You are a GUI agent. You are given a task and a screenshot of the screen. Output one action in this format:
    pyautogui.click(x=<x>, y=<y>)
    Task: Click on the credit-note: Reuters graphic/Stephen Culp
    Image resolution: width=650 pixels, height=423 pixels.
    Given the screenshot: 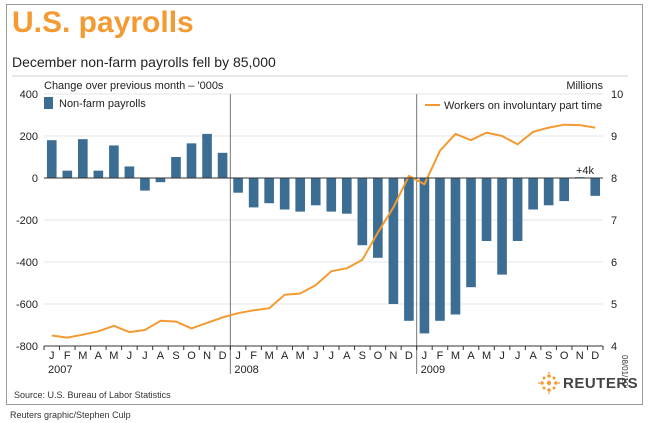 What is the action you would take?
    pyautogui.click(x=70, y=415)
    